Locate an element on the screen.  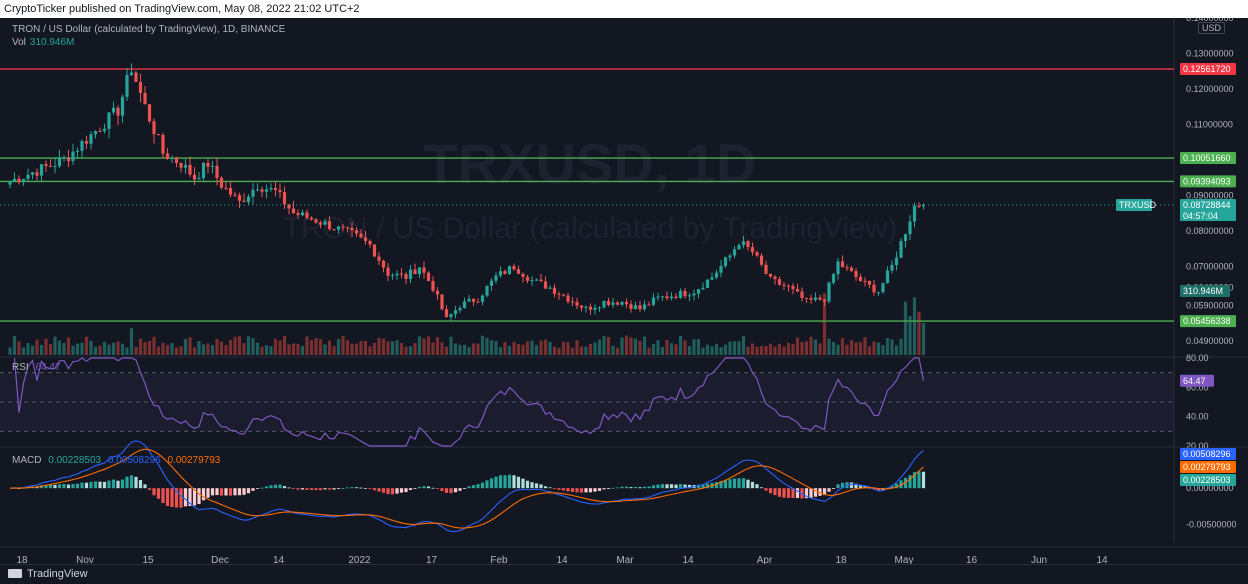
rsi-tick-label: 80.00 is located at coordinates (1197, 358).